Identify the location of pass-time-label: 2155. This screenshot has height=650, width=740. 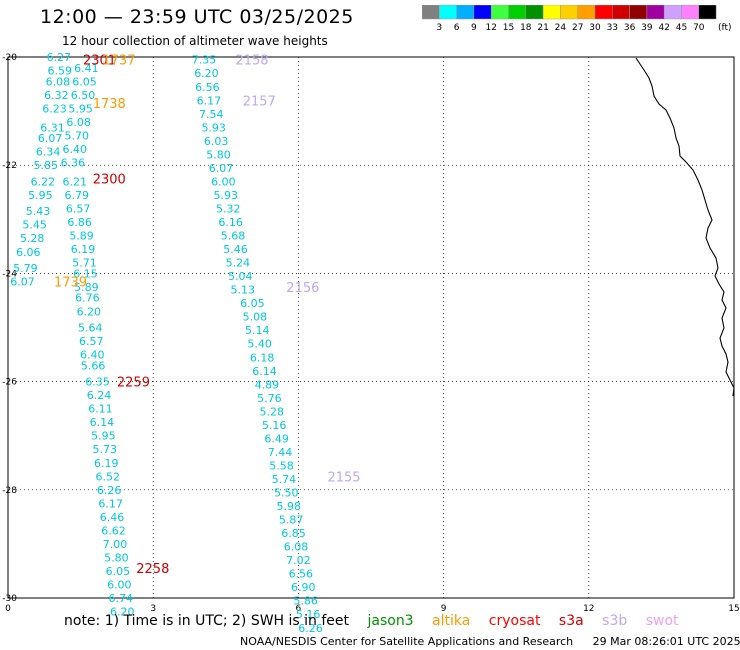
(343, 477).